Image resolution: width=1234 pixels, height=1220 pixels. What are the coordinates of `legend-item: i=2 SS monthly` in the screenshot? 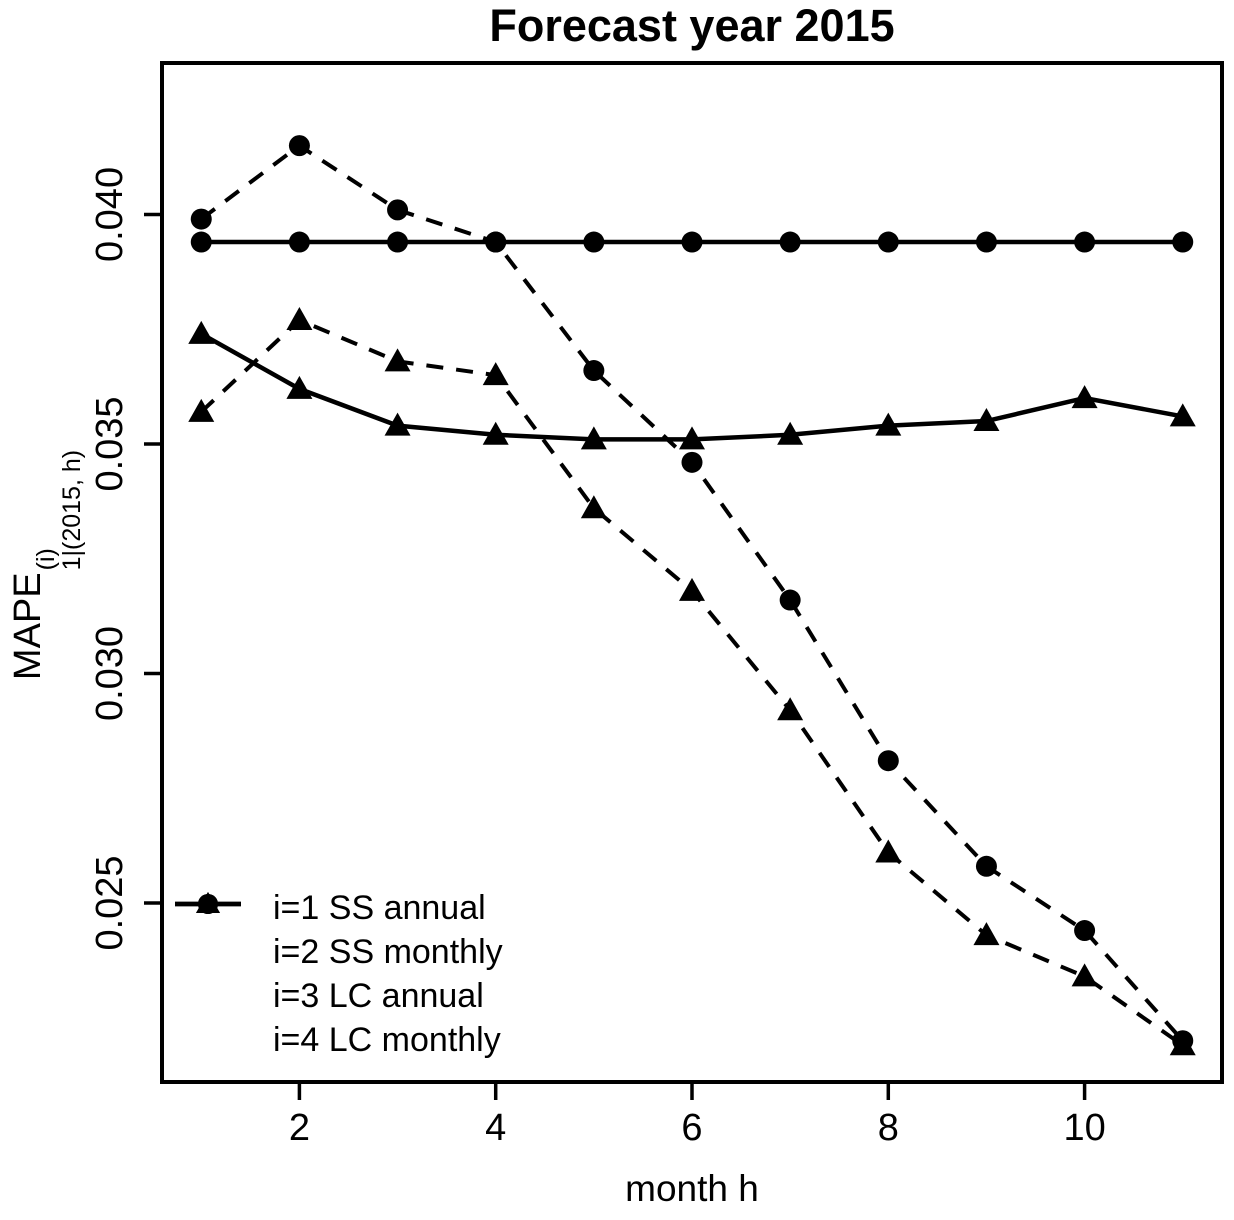 It's located at (338, 933).